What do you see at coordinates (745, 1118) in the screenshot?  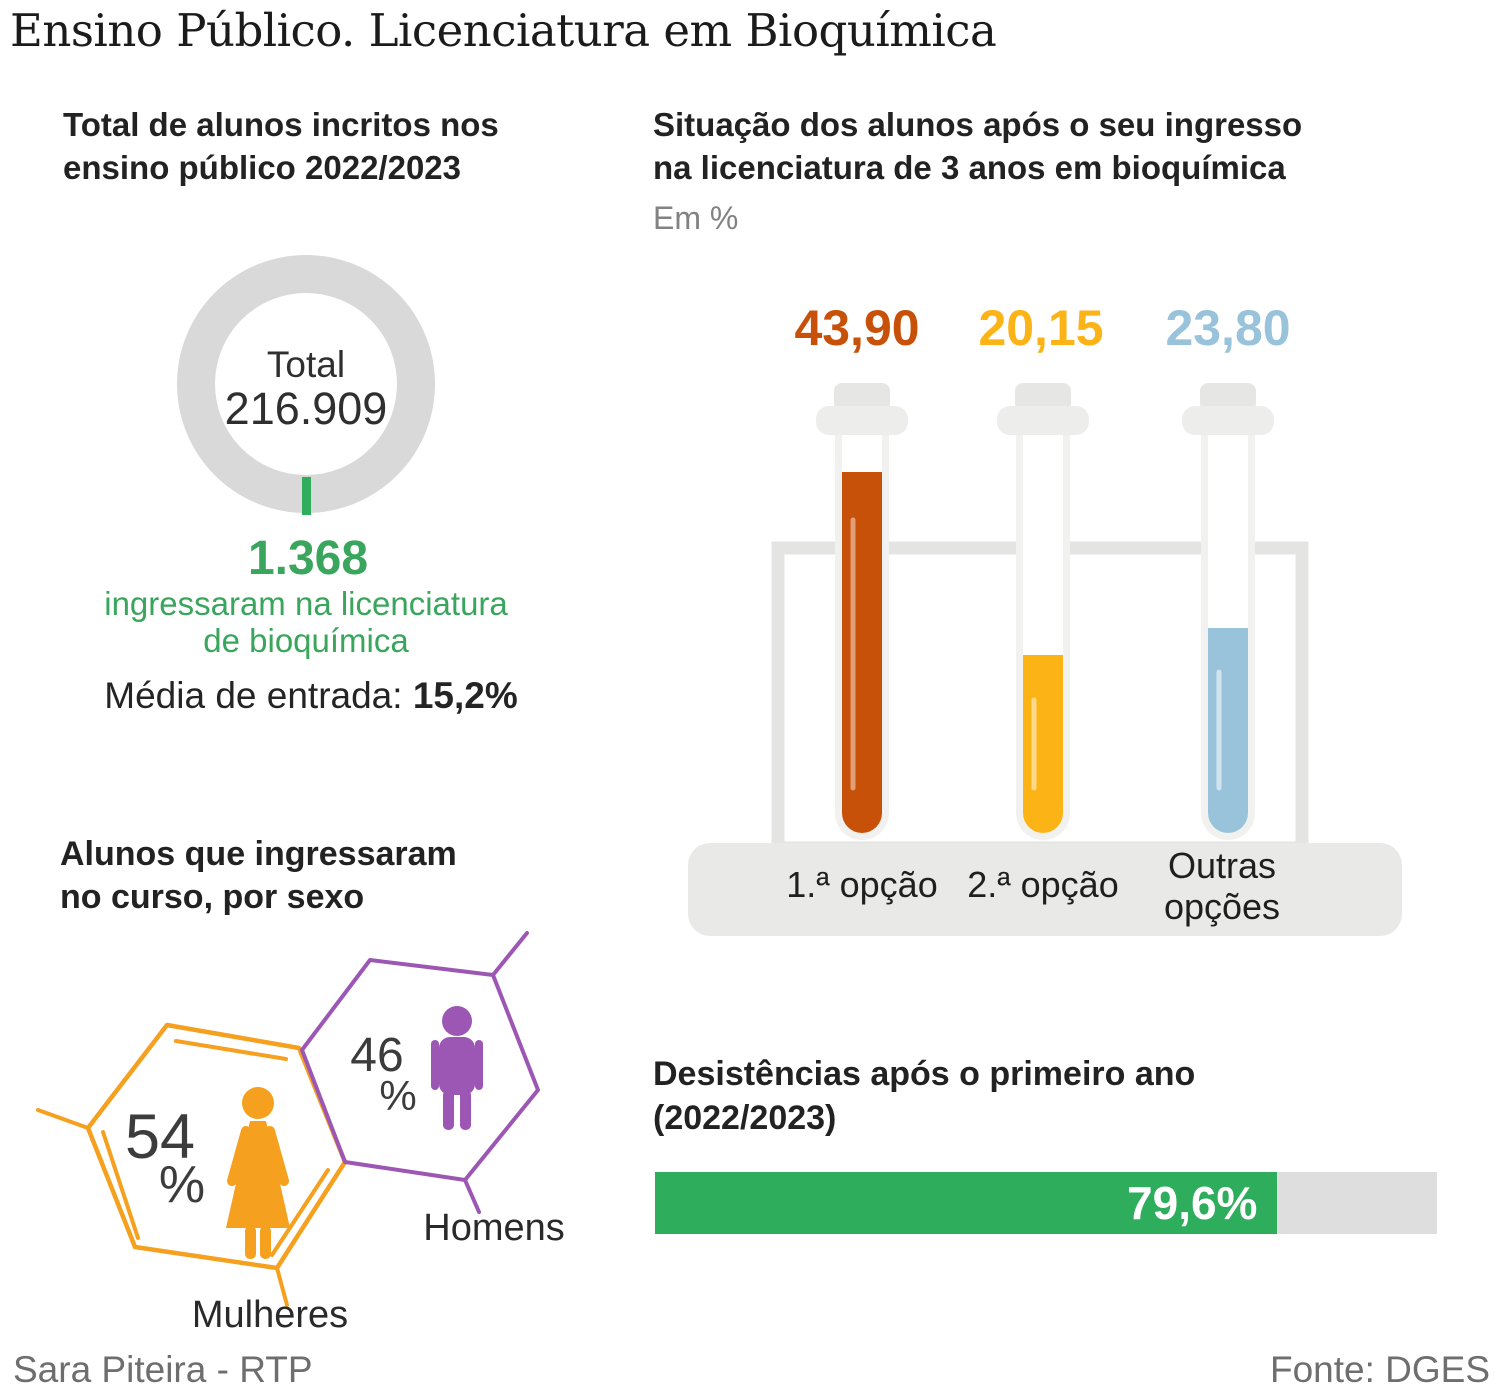 I see `dropout-heading-line2: (2022/2023)` at bounding box center [745, 1118].